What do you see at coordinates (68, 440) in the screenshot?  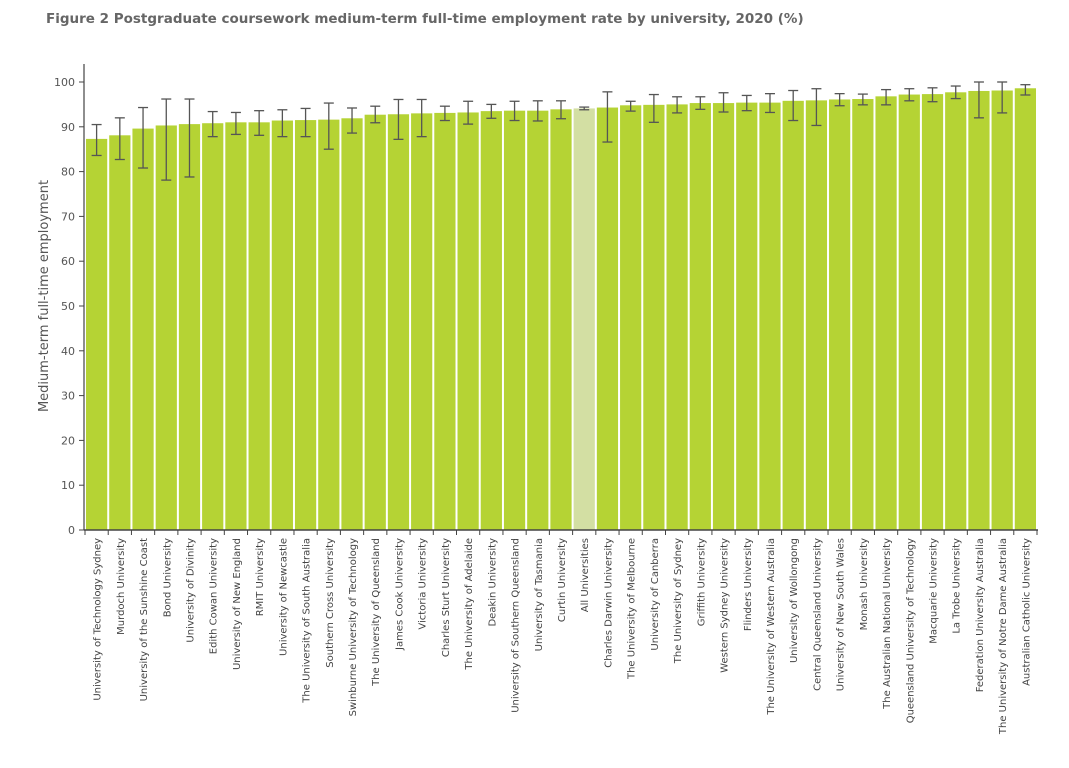 I see `y-tick-label: 20` at bounding box center [68, 440].